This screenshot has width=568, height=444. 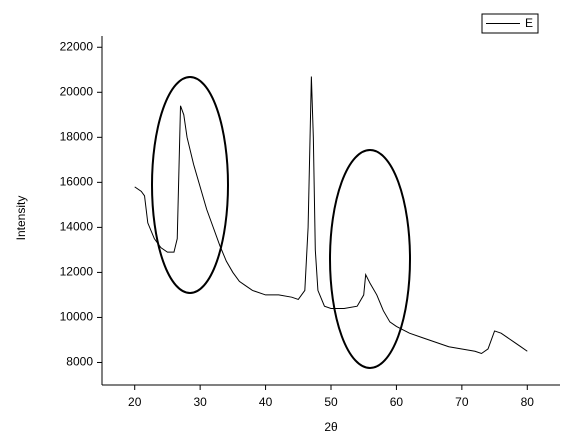 I want to click on legend-label: E, so click(x=529, y=23).